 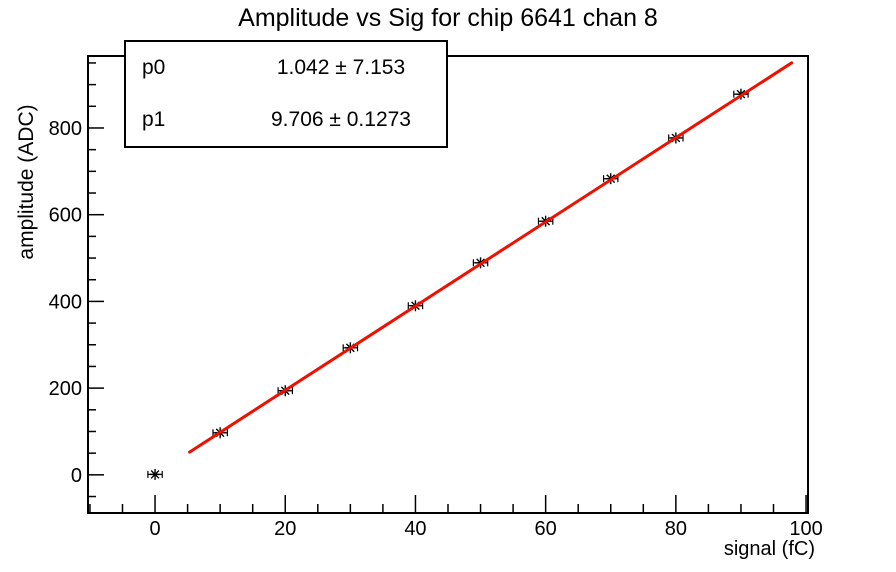 What do you see at coordinates (154, 119) in the screenshot?
I see `stats-p1-label: p1` at bounding box center [154, 119].